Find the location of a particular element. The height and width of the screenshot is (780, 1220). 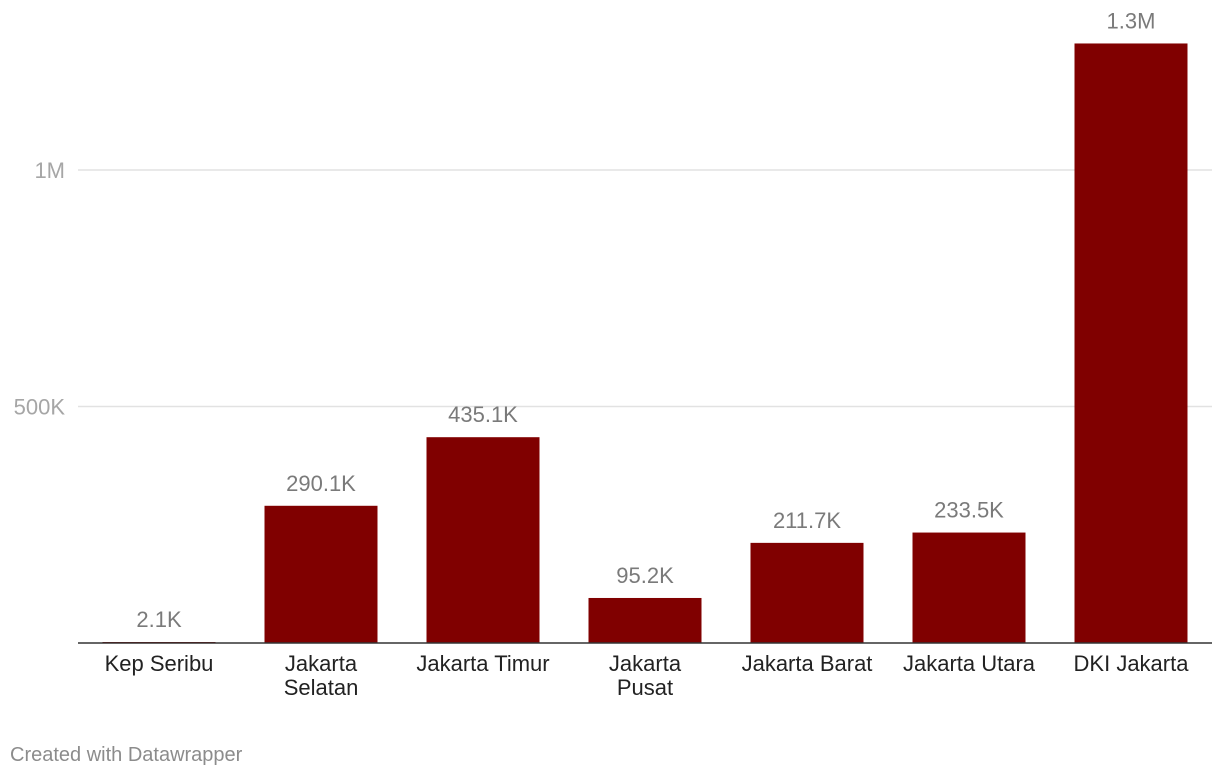

category-label-line: Pusat is located at coordinates (645, 687).